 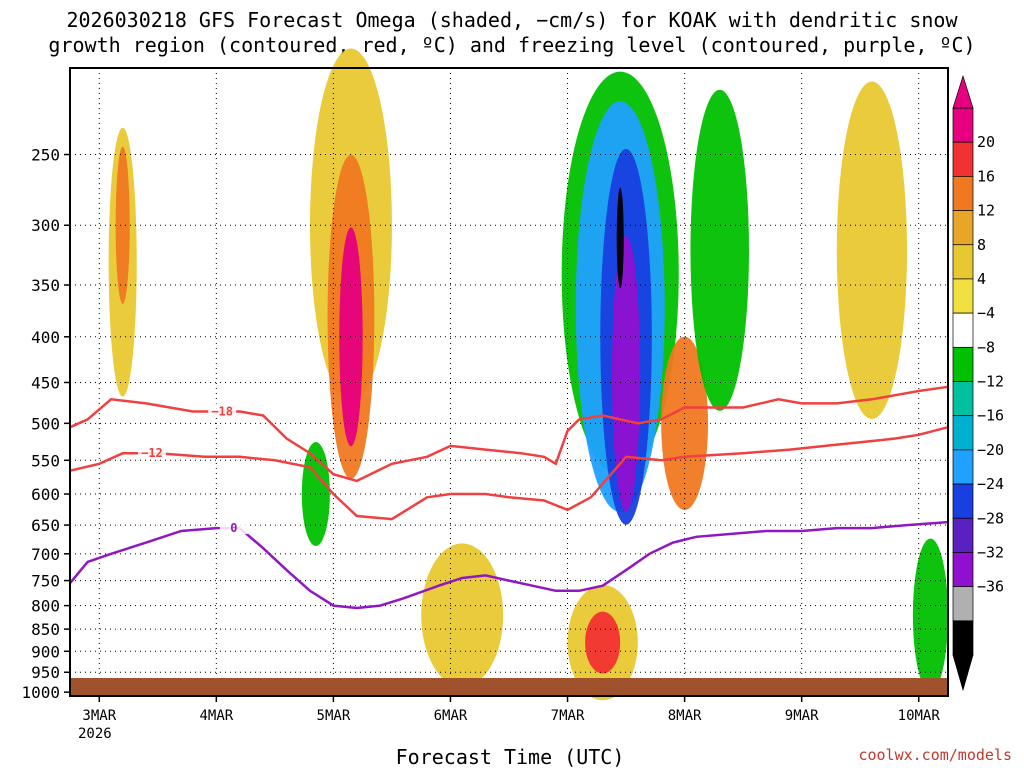 What do you see at coordinates (935, 755) in the screenshot?
I see `site-credit: coolwx.com/models` at bounding box center [935, 755].